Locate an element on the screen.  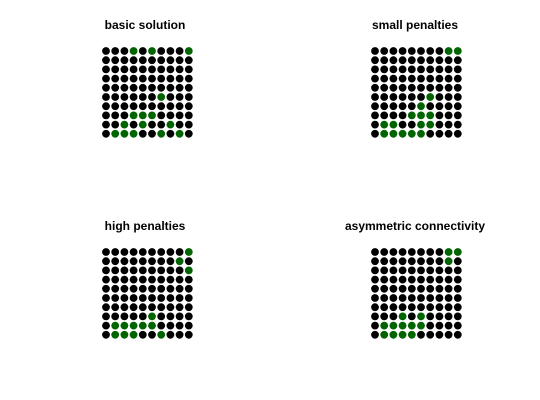
panel-4-dots is located at coordinates (416, 293).